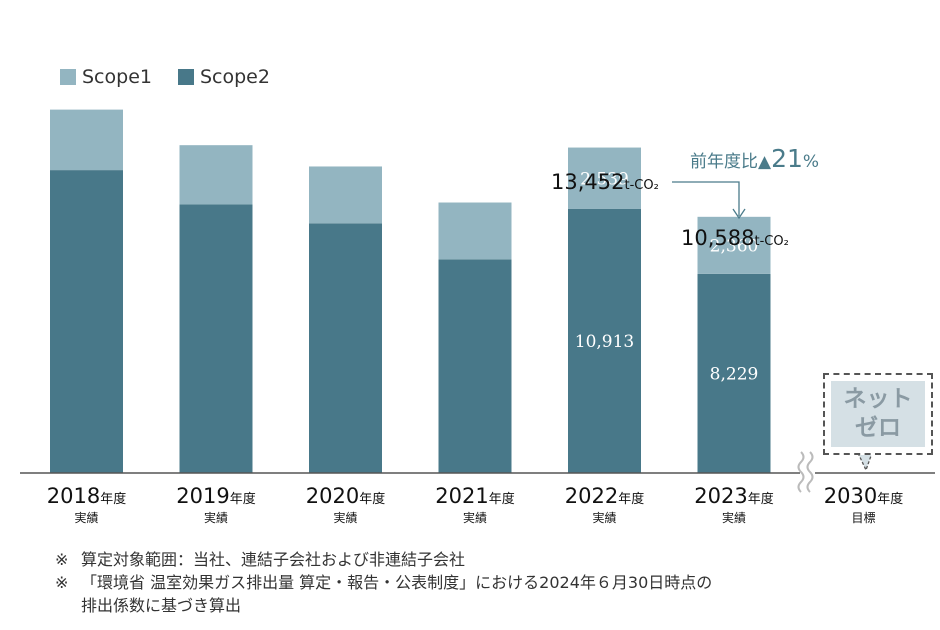 Image resolution: width=940 pixels, height=630 pixels. Describe the element at coordinates (345, 348) in the screenshot. I see `bar-scope2-2020` at that location.